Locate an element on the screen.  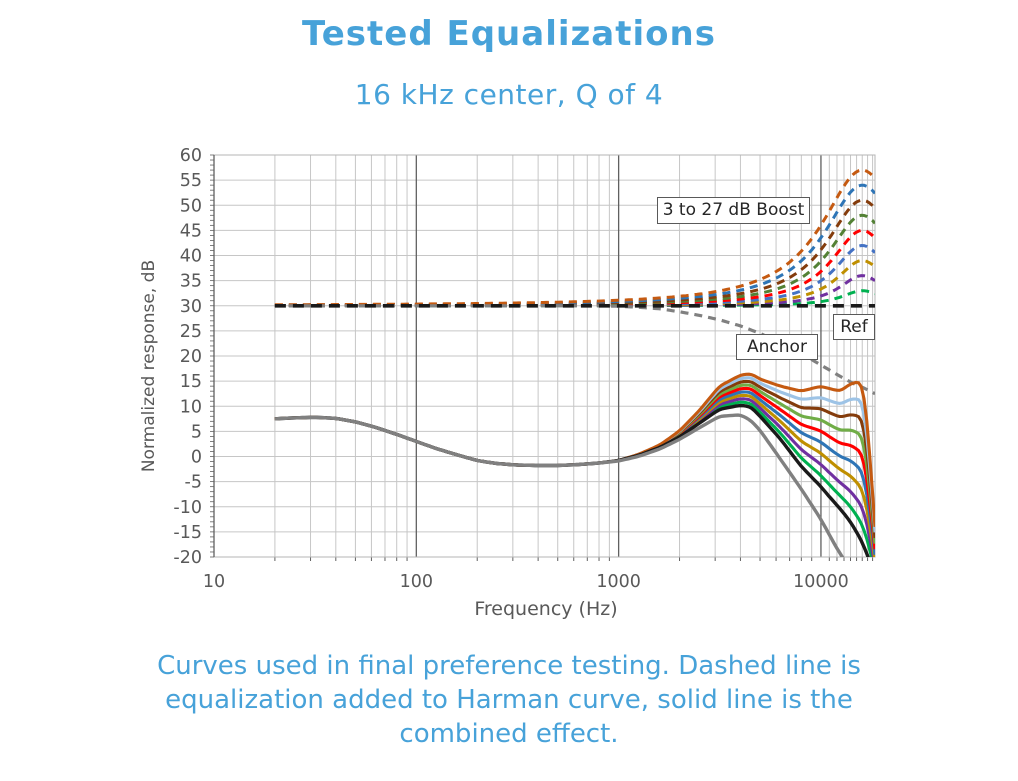
y-tick-label: 20 is located at coordinates (191, 357).